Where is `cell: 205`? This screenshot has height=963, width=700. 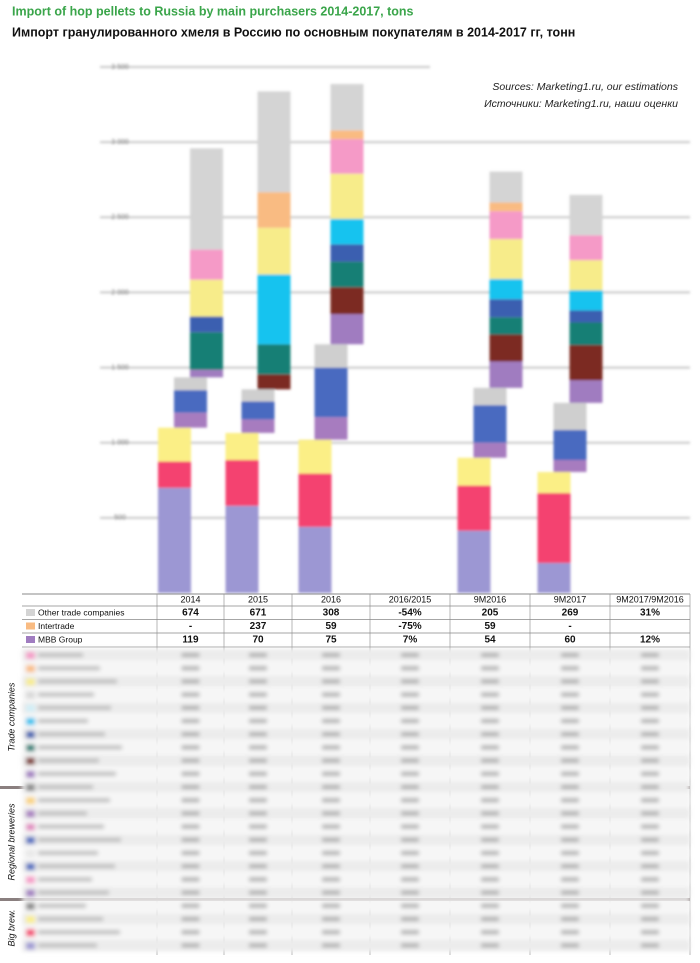
cell: 205 is located at coordinates (490, 613).